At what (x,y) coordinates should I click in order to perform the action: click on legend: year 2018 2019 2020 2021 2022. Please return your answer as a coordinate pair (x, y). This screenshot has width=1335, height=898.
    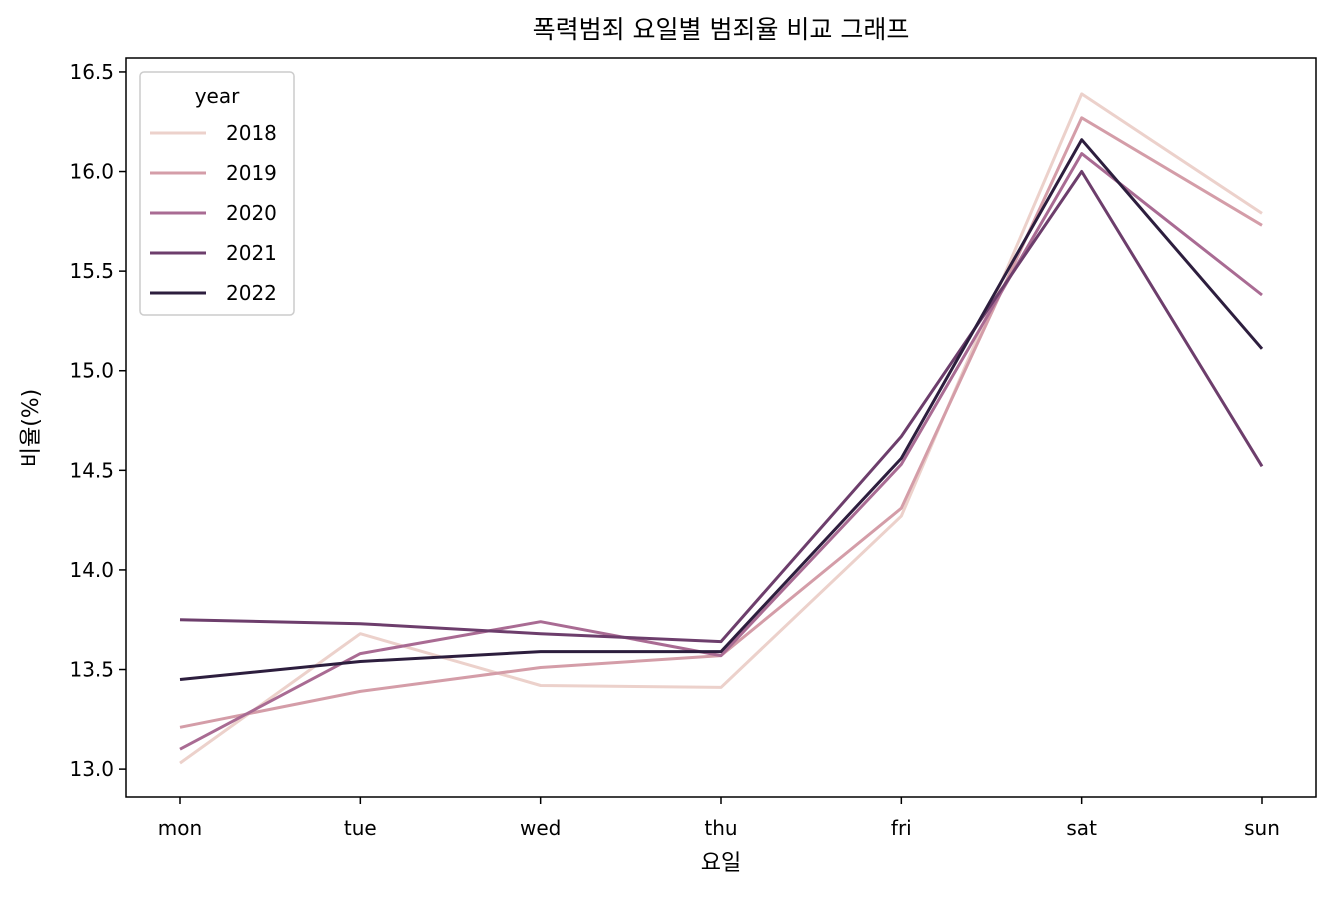
    Looking at the image, I should click on (217, 193).